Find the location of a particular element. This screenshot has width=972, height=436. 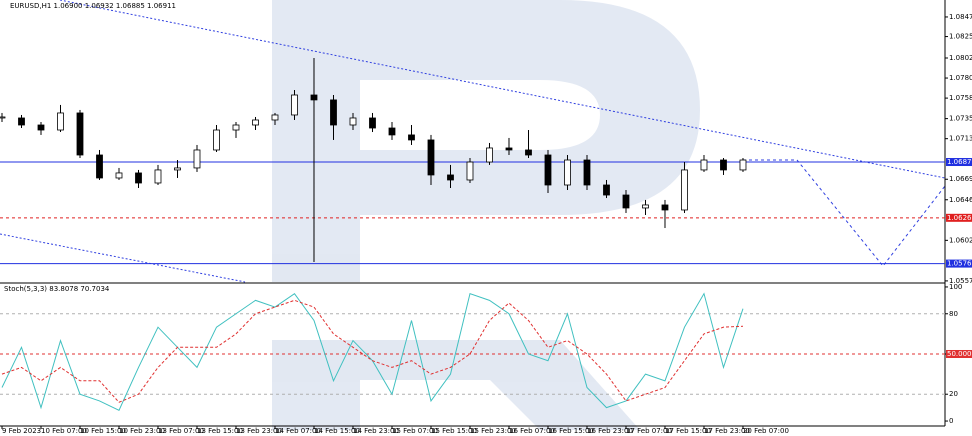

x-tick-label: 13 Feb 07:00 is located at coordinates (181, 431).